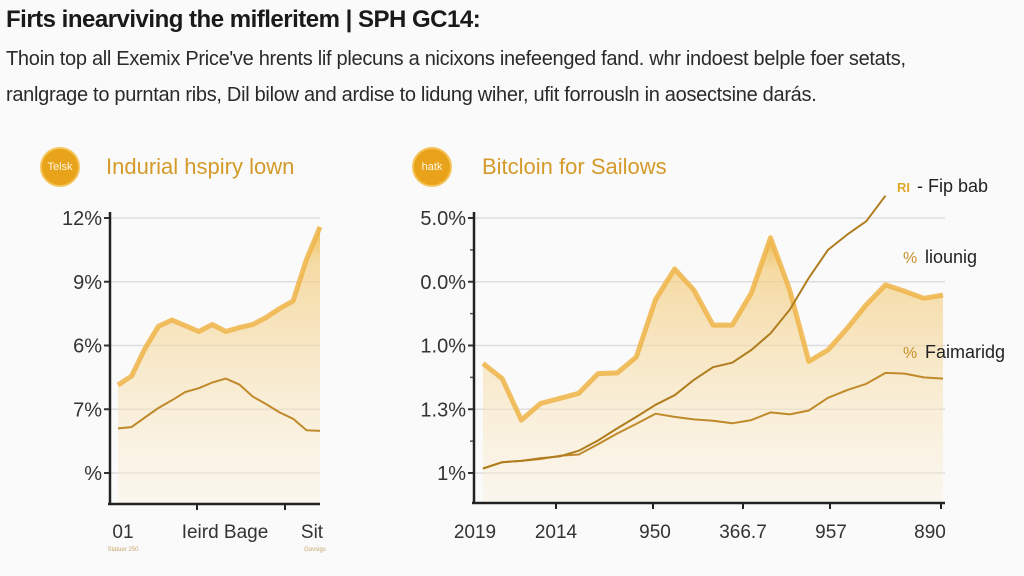  I want to click on chart2-y-tick-label: 1.0%, so click(443, 347).